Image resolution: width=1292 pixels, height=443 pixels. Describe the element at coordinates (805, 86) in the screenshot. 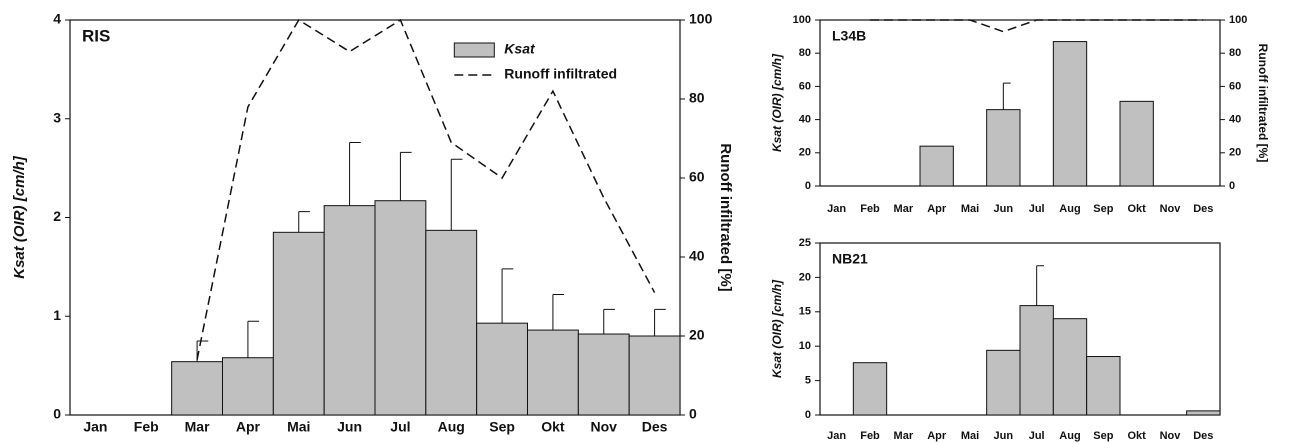

I see `y-tick-label: 60` at that location.